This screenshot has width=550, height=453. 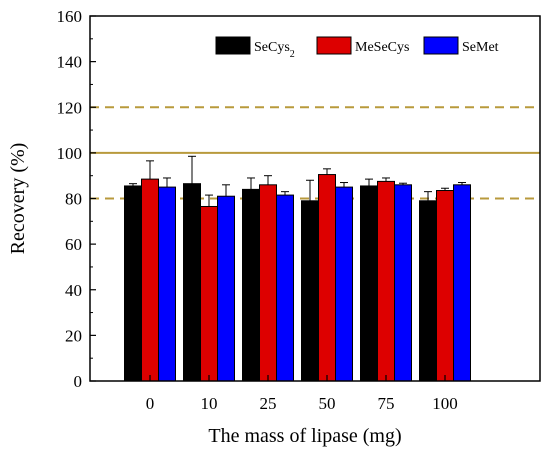 I want to click on legend-label-semet: SeMet, so click(x=480, y=47).